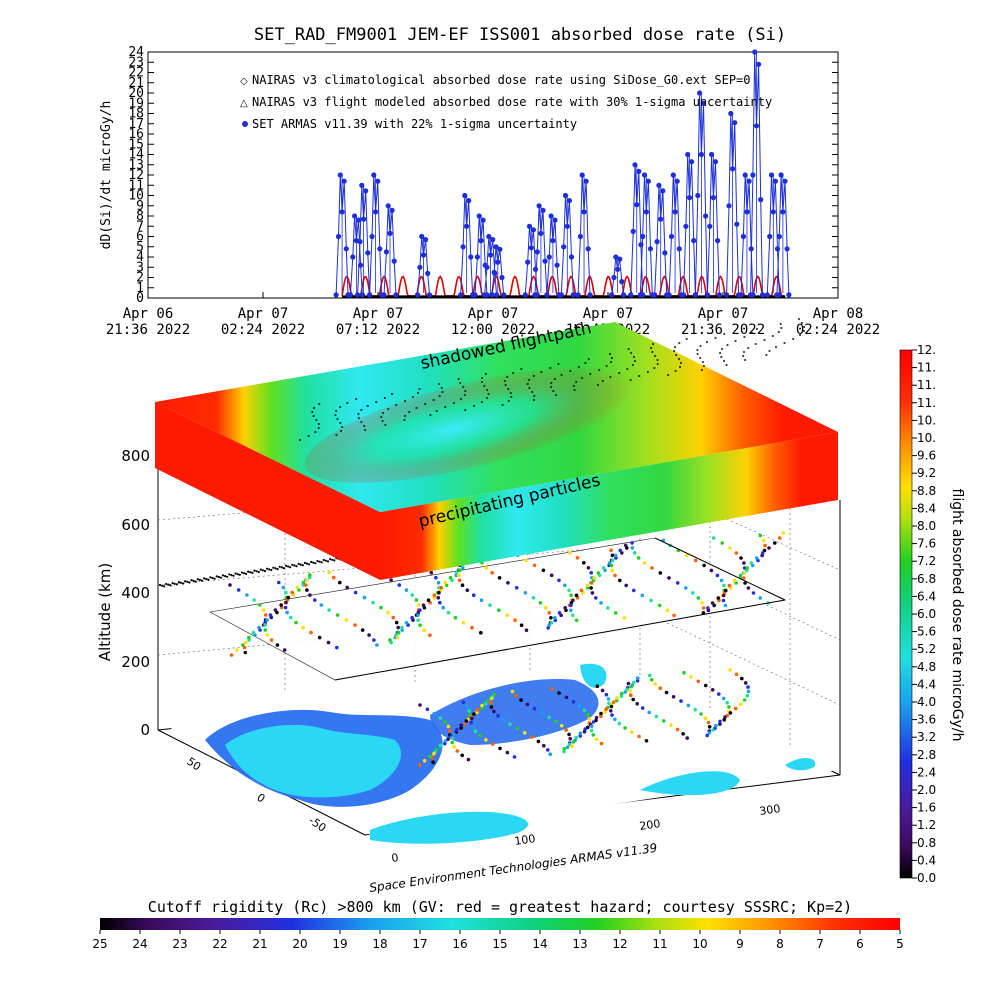 The height and width of the screenshot is (1000, 1000). I want to click on rc-tick-label: 9, so click(740, 944).